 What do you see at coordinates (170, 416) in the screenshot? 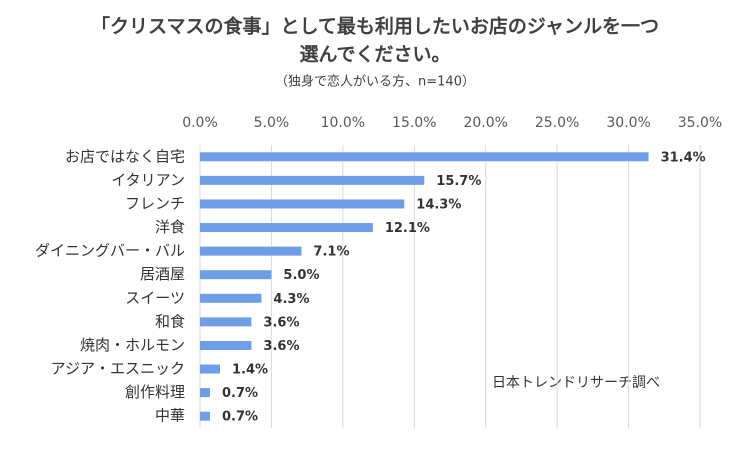
I see `category-label: 中華` at bounding box center [170, 416].